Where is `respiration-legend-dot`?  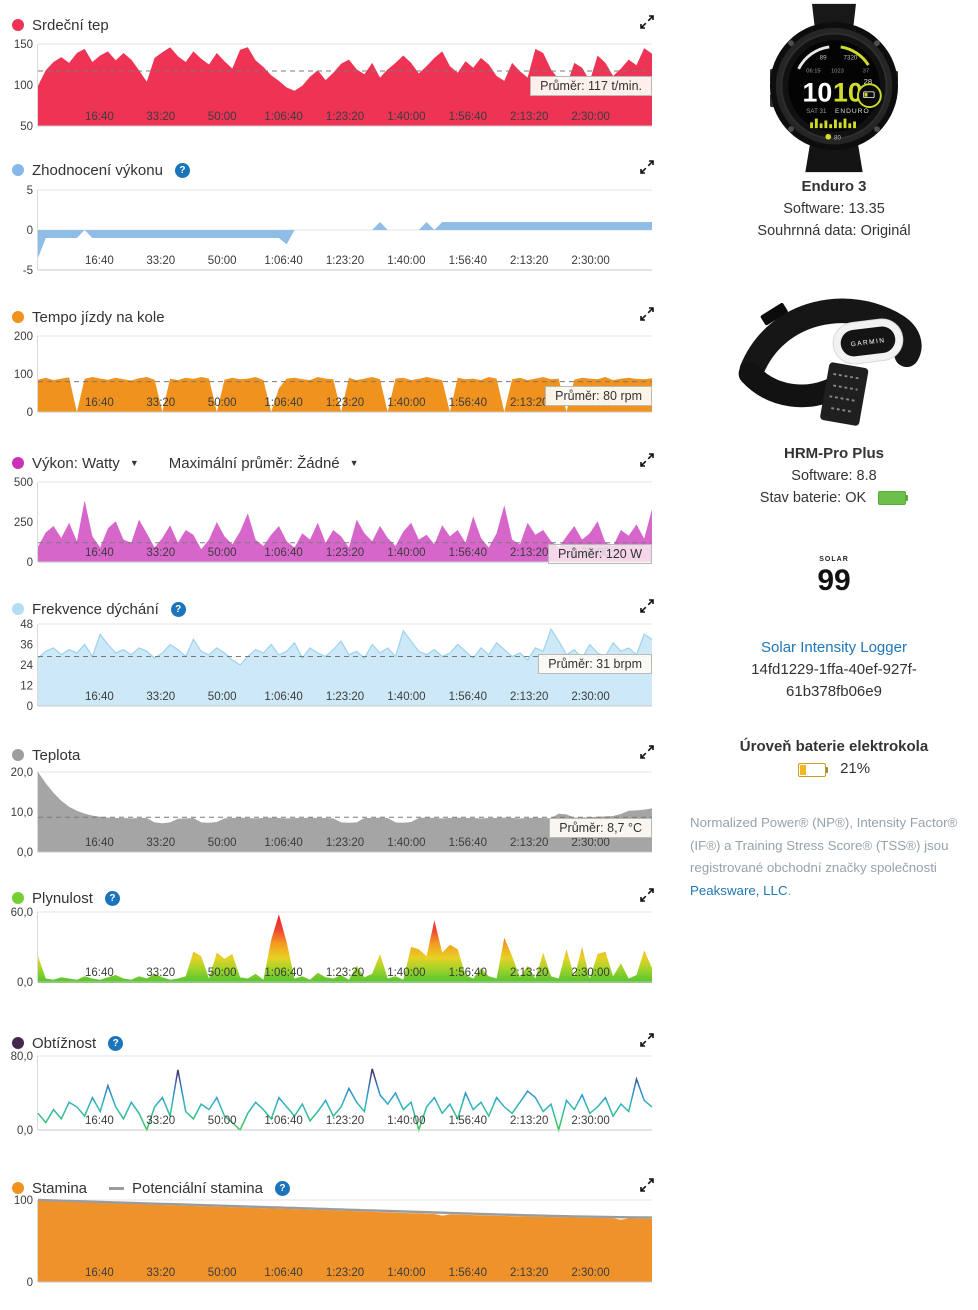 respiration-legend-dot is located at coordinates (18, 609).